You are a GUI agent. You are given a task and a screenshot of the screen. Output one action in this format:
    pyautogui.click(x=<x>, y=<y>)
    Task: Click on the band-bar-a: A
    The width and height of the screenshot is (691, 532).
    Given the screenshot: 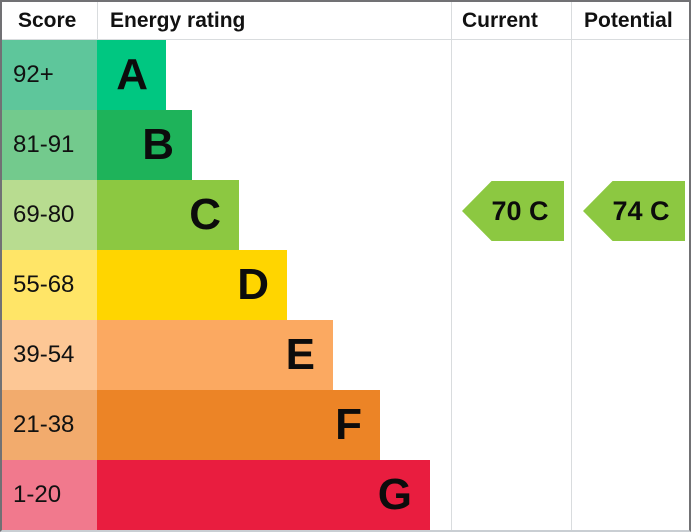 What is the action you would take?
    pyautogui.click(x=131, y=75)
    